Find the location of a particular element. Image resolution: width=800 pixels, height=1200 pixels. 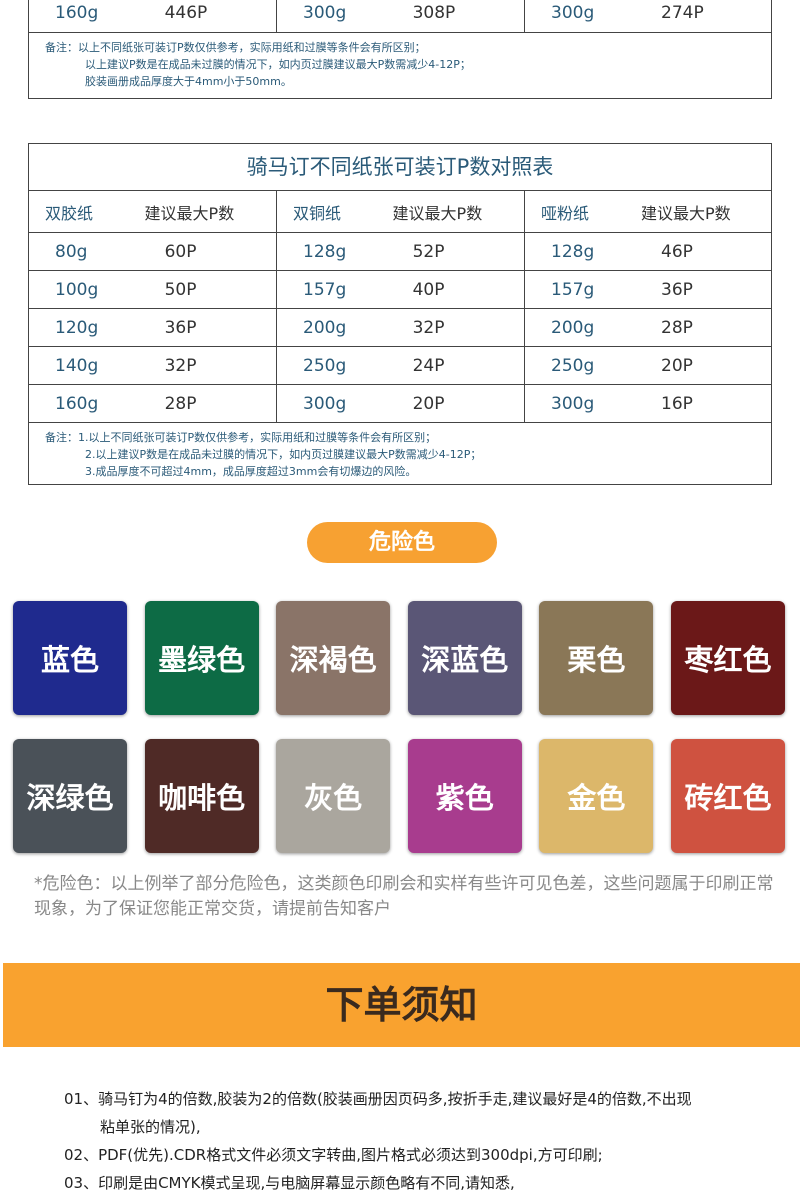

order-notice-banner: 下单须知 is located at coordinates (401, 1005).